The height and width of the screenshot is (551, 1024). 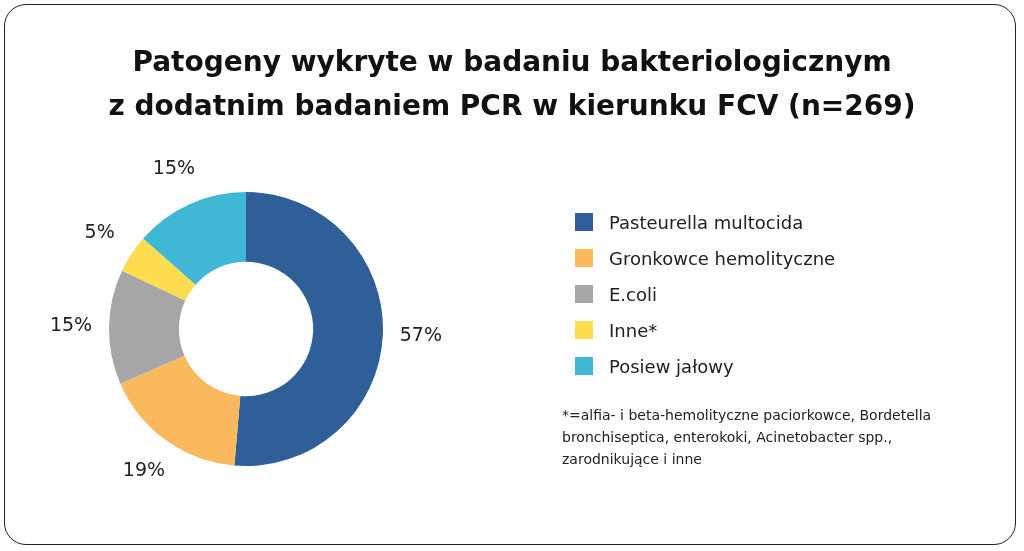 I want to click on legend-label: Inne*, so click(x=633, y=330).